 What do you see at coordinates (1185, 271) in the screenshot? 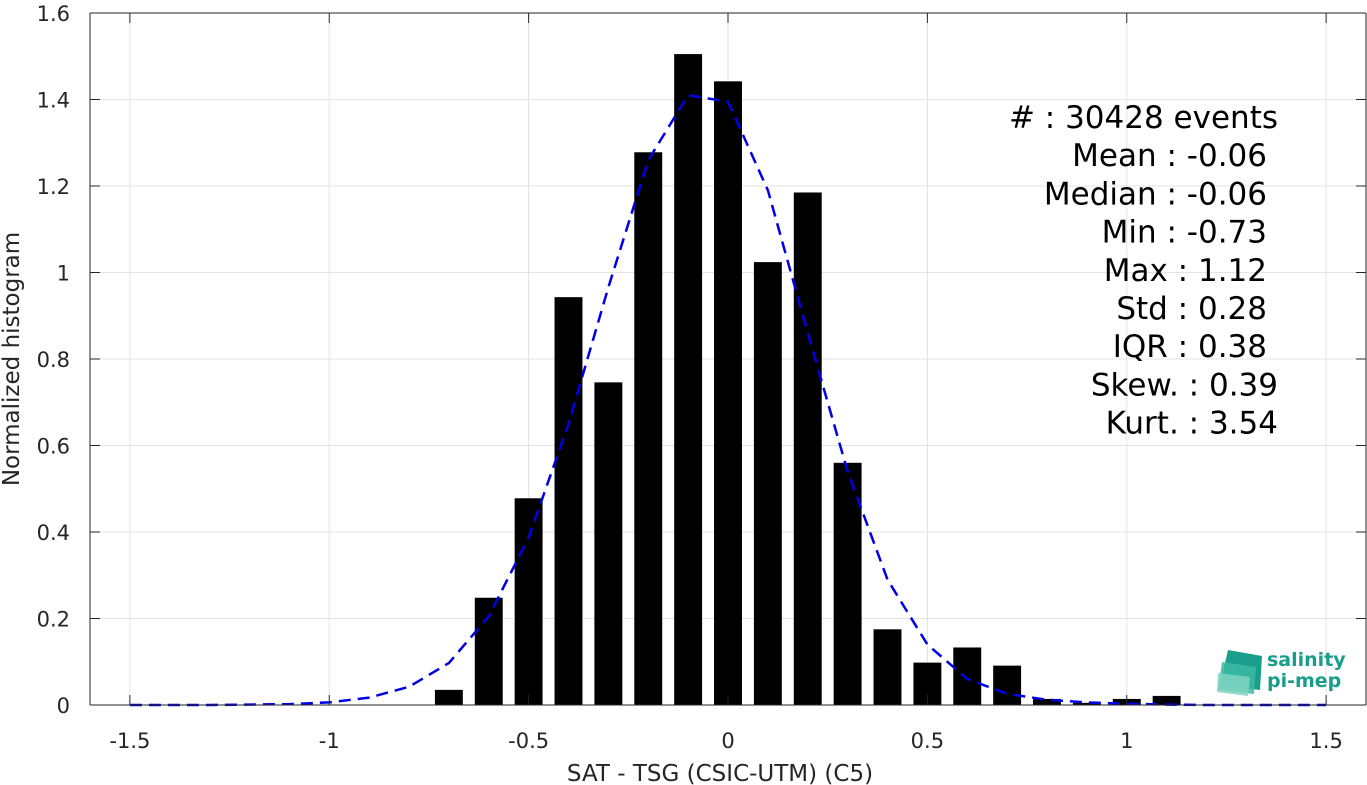
I see `stats-line: Max : 1.12` at bounding box center [1185, 271].